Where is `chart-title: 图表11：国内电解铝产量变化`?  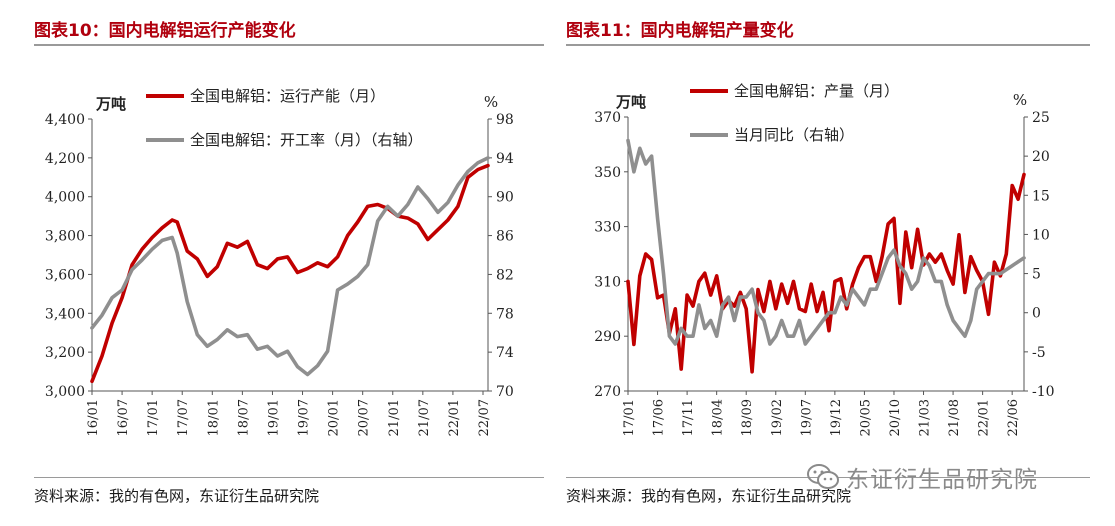
chart-title: 图表11：国内电解铝产量变化 is located at coordinates (680, 31).